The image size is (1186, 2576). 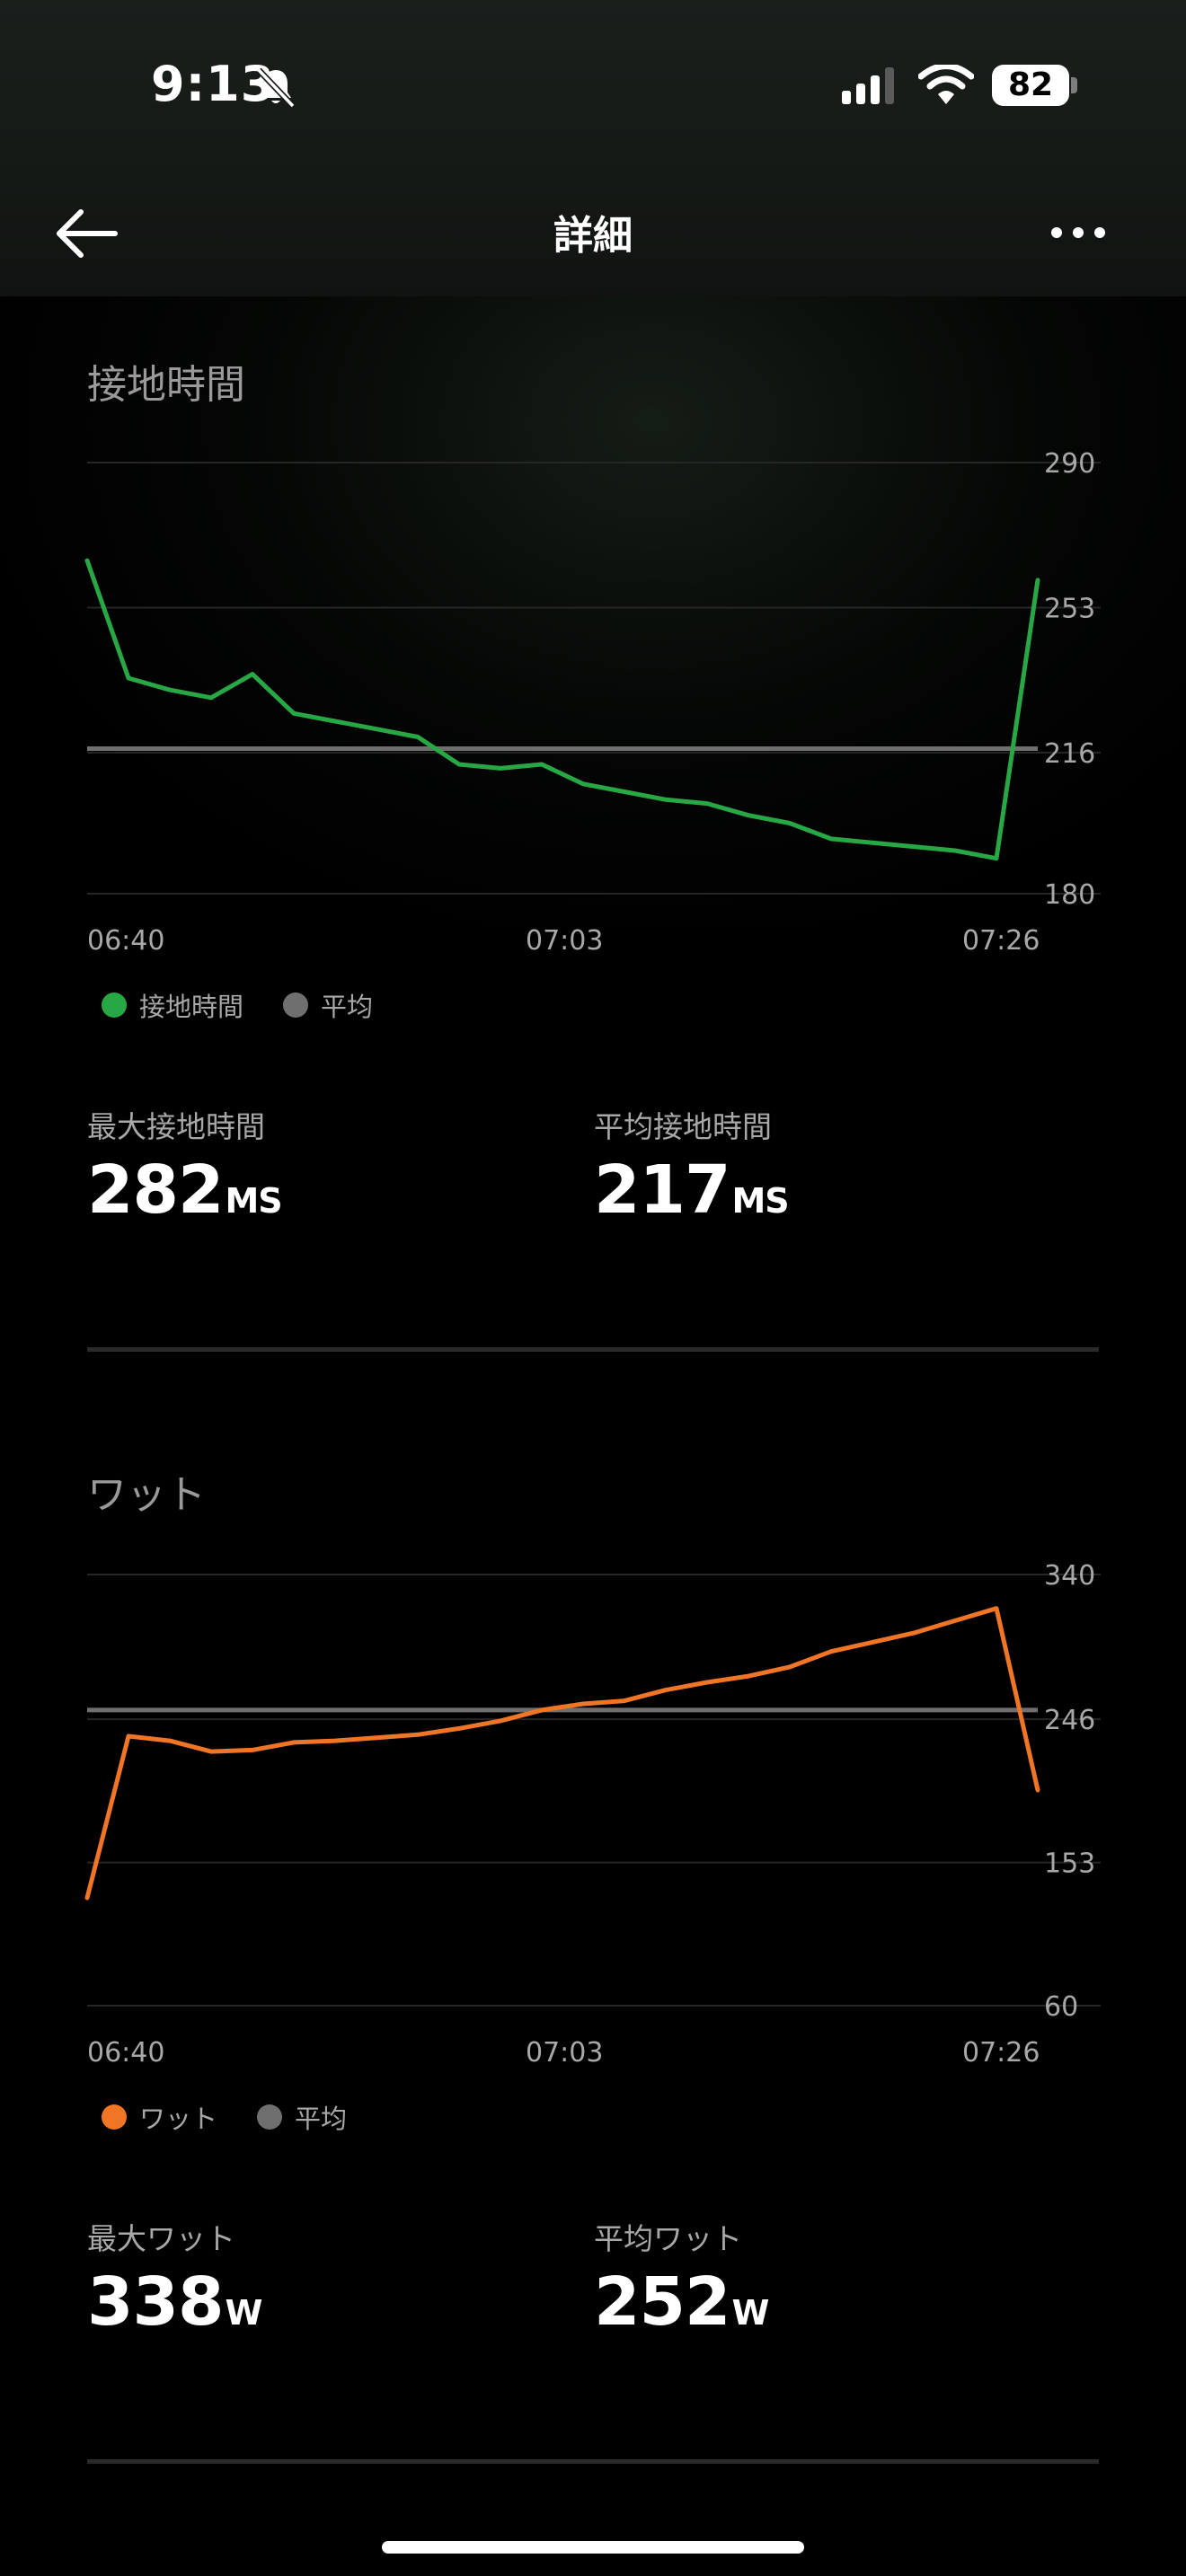 I want to click on legend-dot-green, so click(x=114, y=1005).